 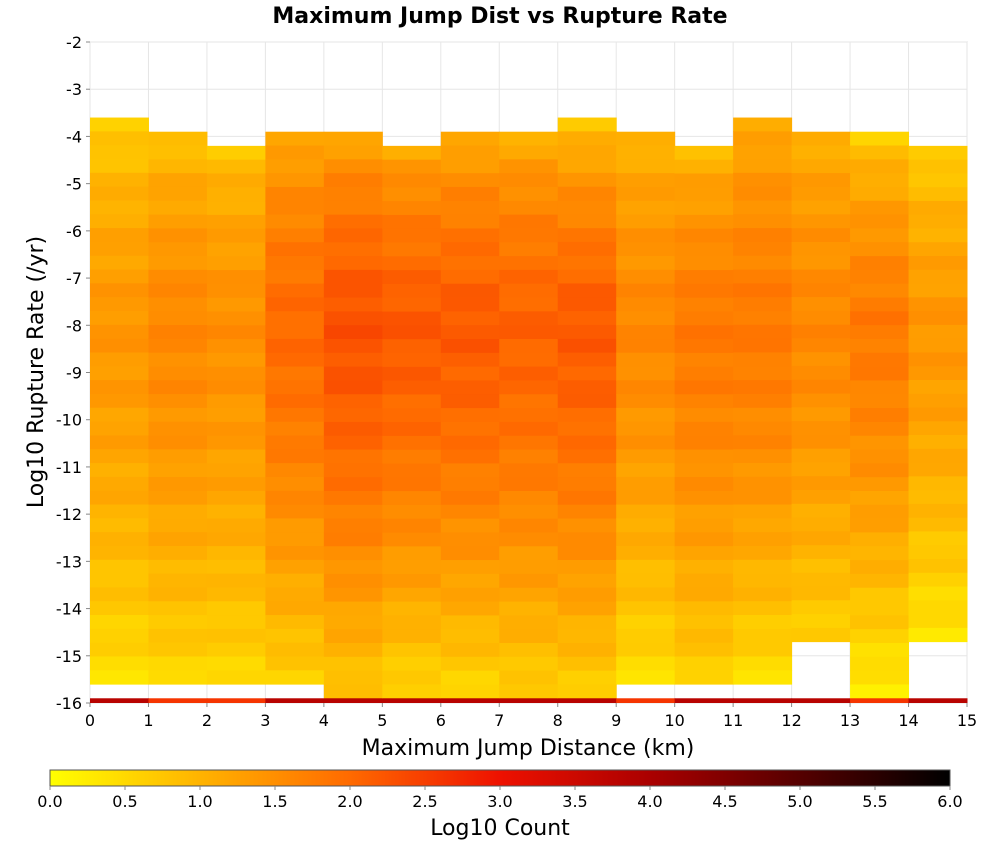 I want to click on colorbar-tick-label: 1.0, so click(x=199, y=801).